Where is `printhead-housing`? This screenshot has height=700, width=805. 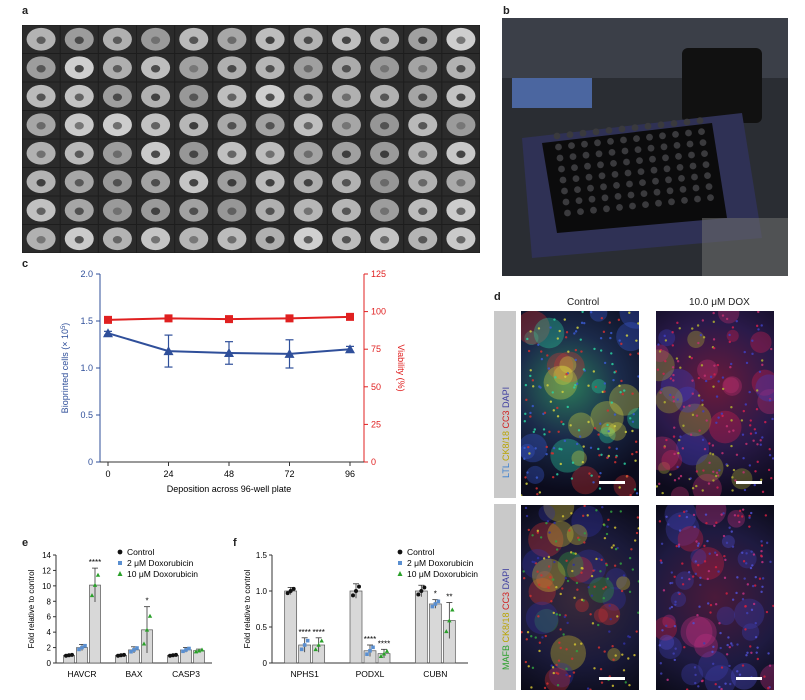 printhead-housing is located at coordinates (722, 85).